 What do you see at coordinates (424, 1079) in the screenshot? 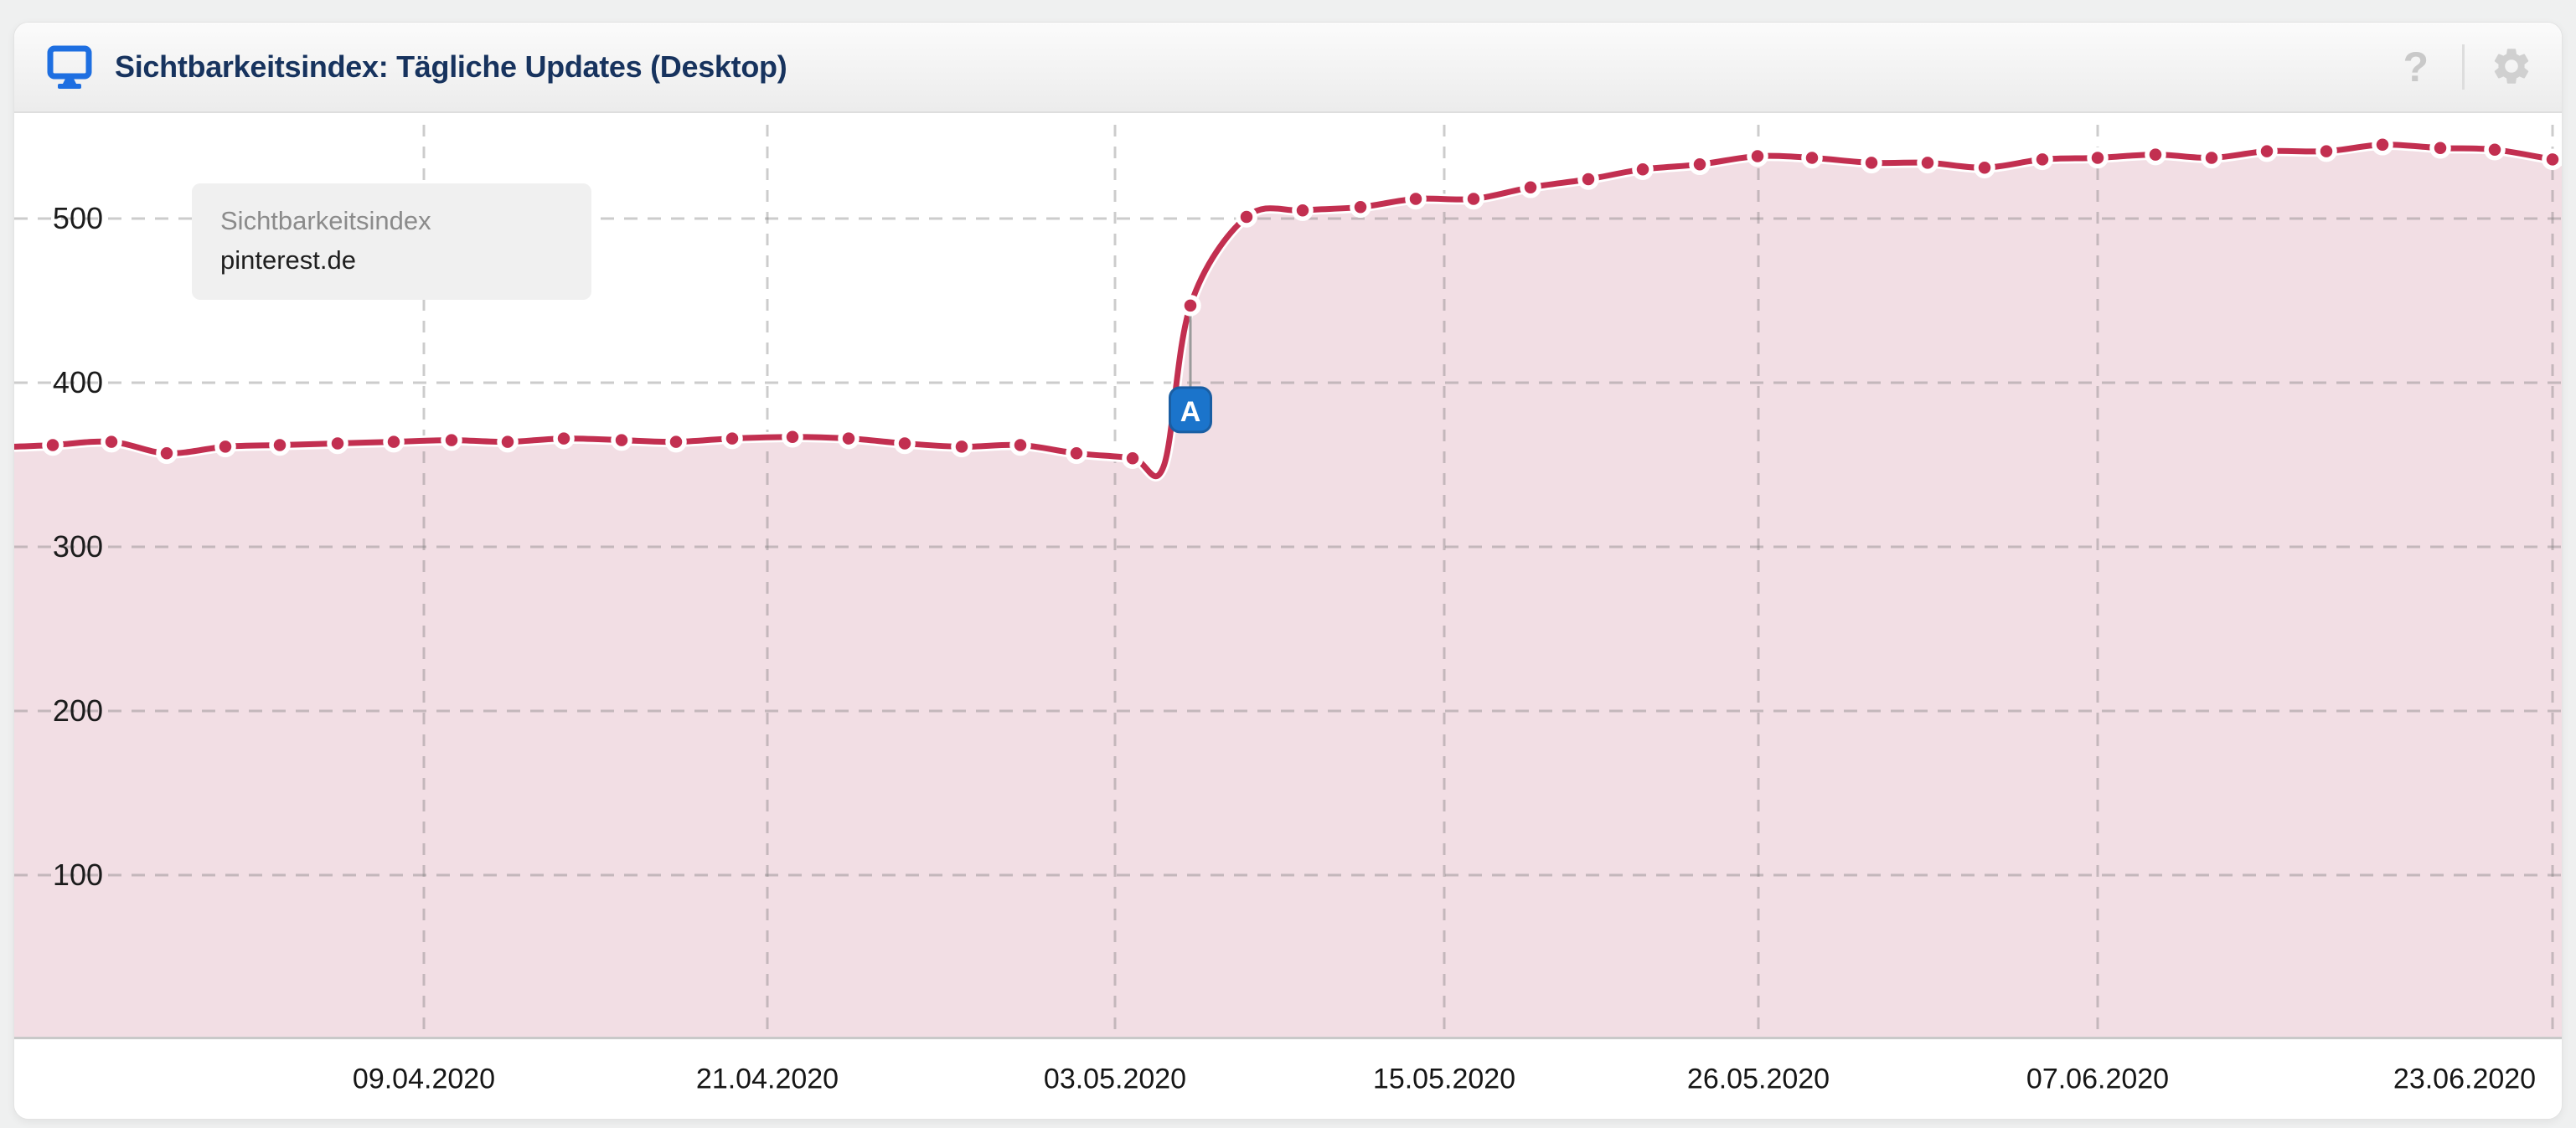
I see `x-axis-label: 09.04.2020` at bounding box center [424, 1079].